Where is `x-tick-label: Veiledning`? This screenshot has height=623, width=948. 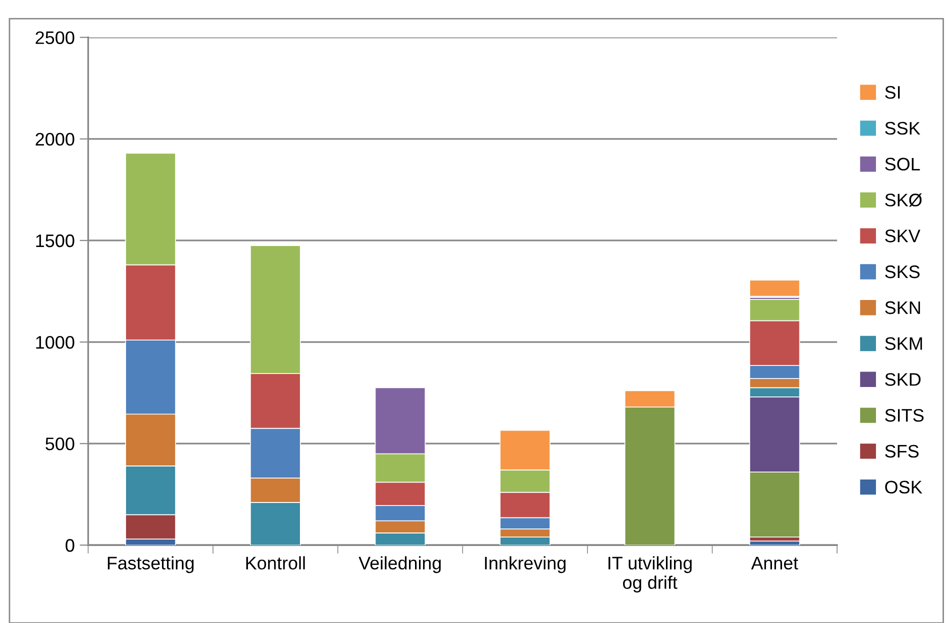 x-tick-label: Veiledning is located at coordinates (399, 565).